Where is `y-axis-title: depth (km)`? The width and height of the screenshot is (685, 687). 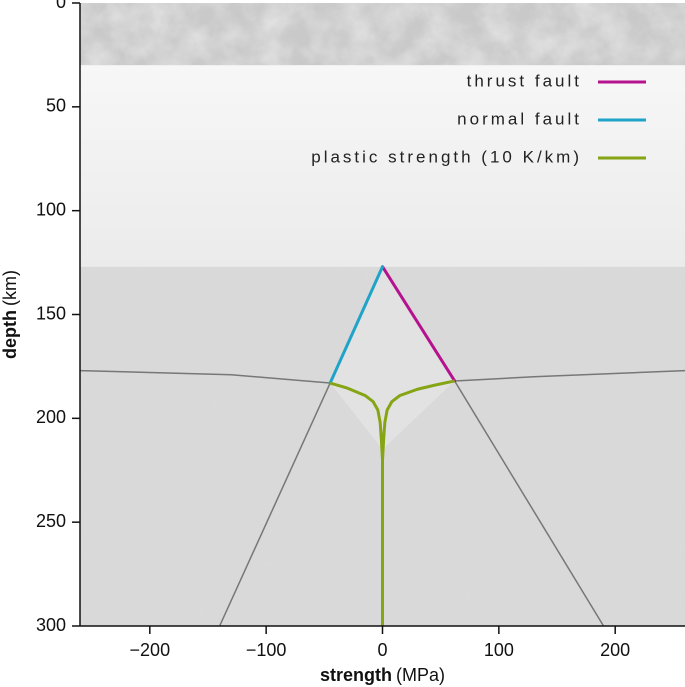 y-axis-title: depth (km) is located at coordinates (10, 314).